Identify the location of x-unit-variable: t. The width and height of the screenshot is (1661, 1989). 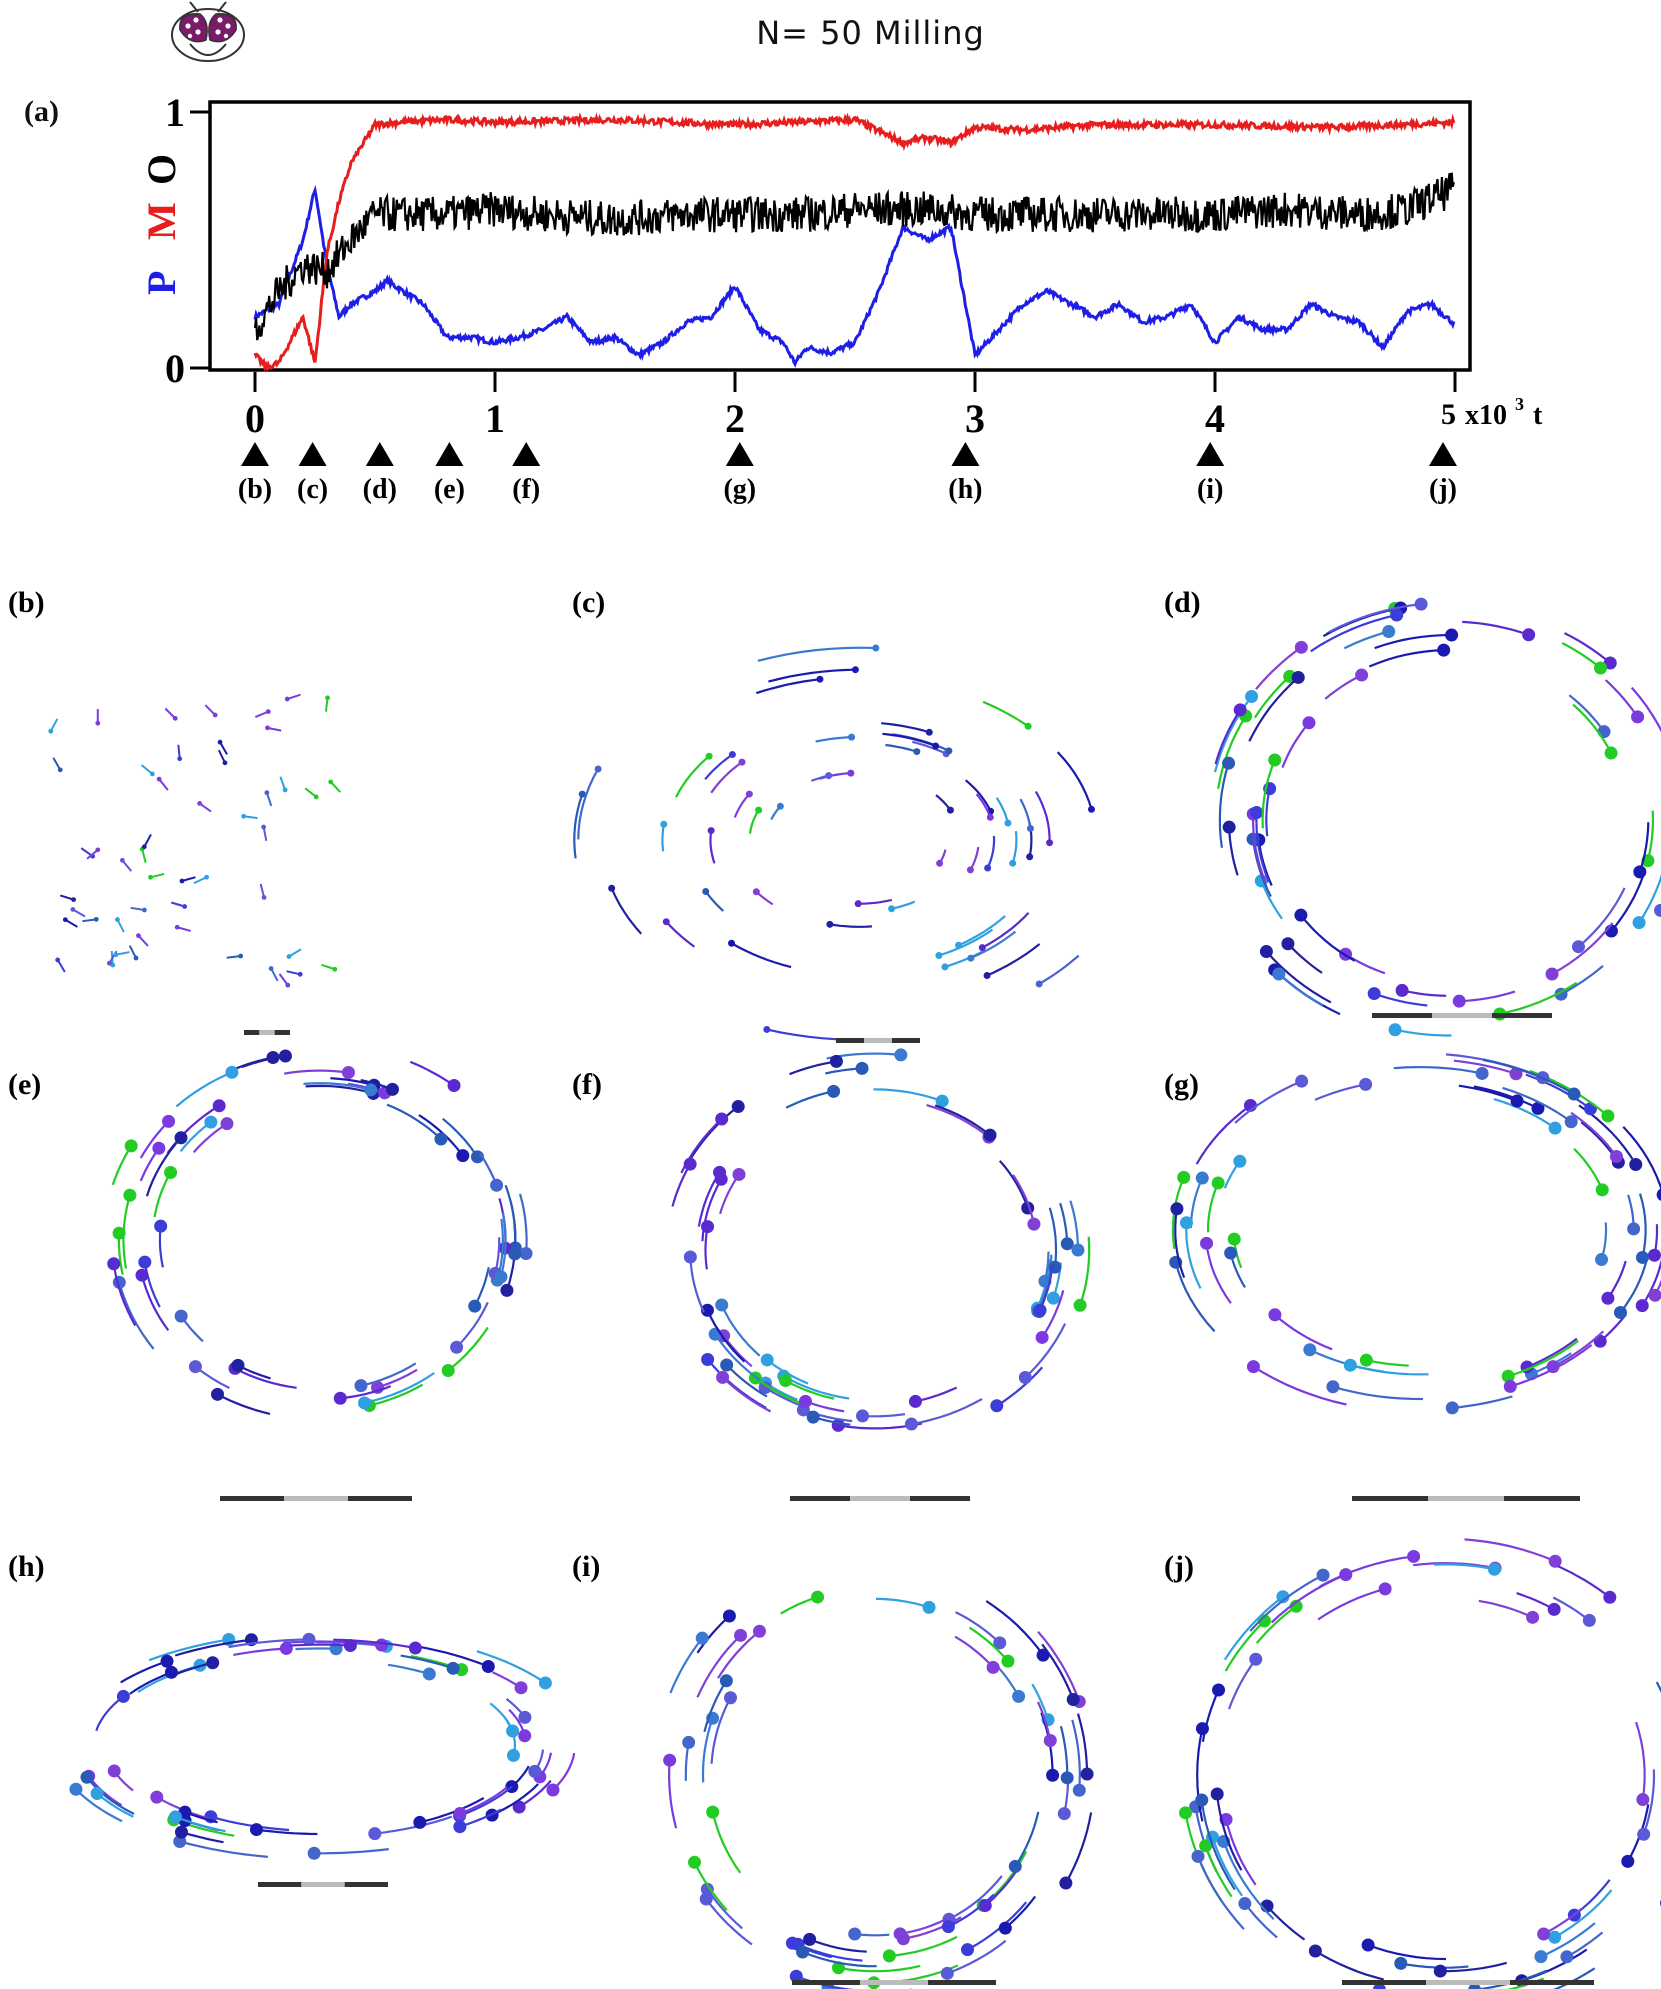
(1538, 415).